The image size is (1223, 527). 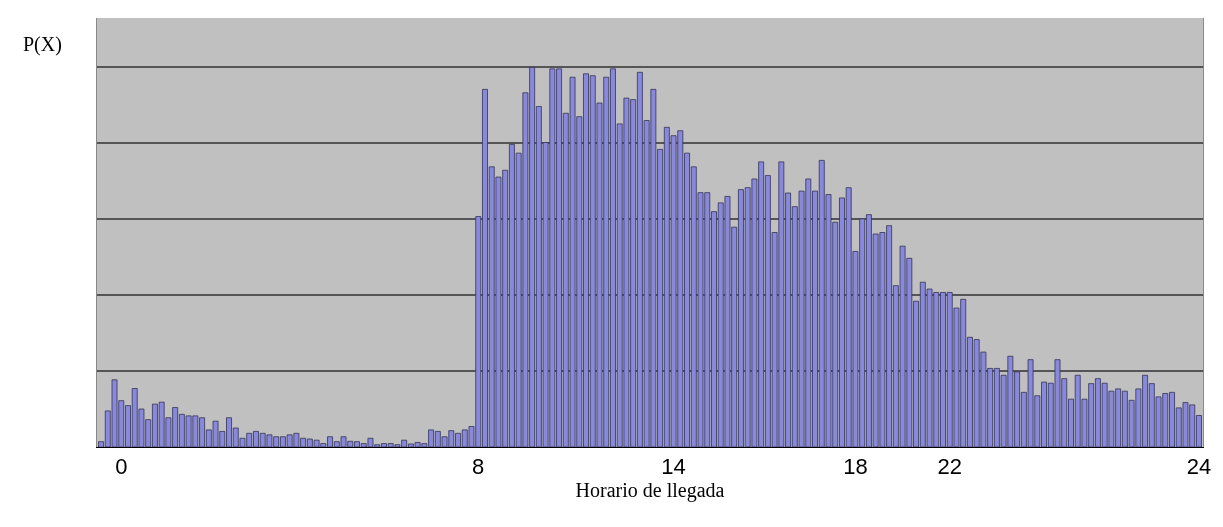 I want to click on x-tick-label: 0, so click(x=121, y=467).